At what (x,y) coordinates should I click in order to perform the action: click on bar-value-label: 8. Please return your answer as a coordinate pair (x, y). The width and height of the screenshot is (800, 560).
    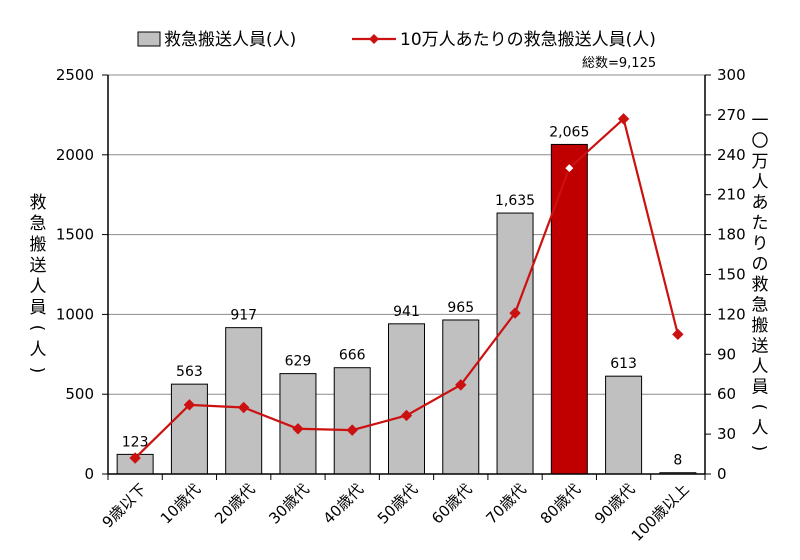
    Looking at the image, I should click on (677, 461).